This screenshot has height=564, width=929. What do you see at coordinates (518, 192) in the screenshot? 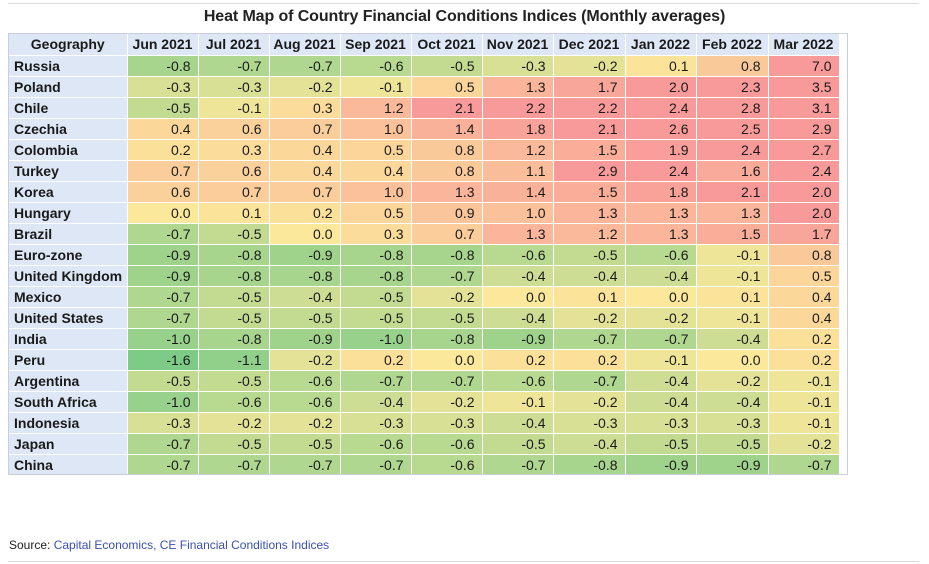
I see `heat-cell: 1.4` at bounding box center [518, 192].